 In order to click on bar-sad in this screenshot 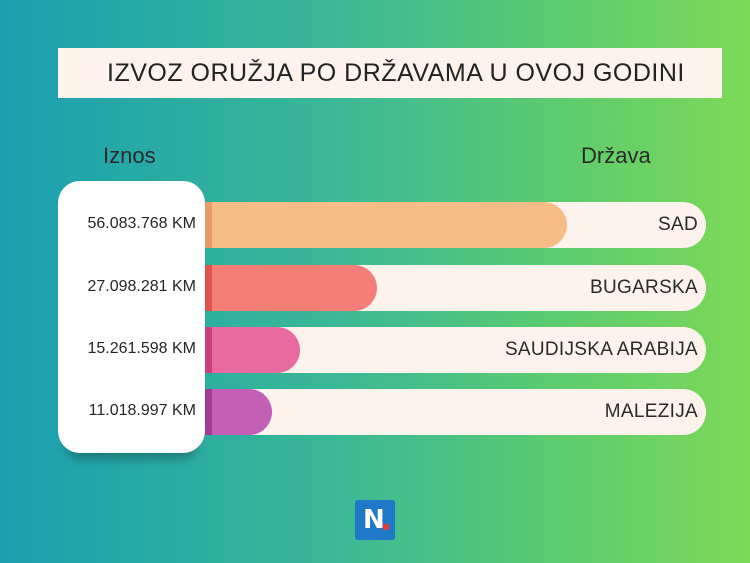, I will do `click(383, 225)`.